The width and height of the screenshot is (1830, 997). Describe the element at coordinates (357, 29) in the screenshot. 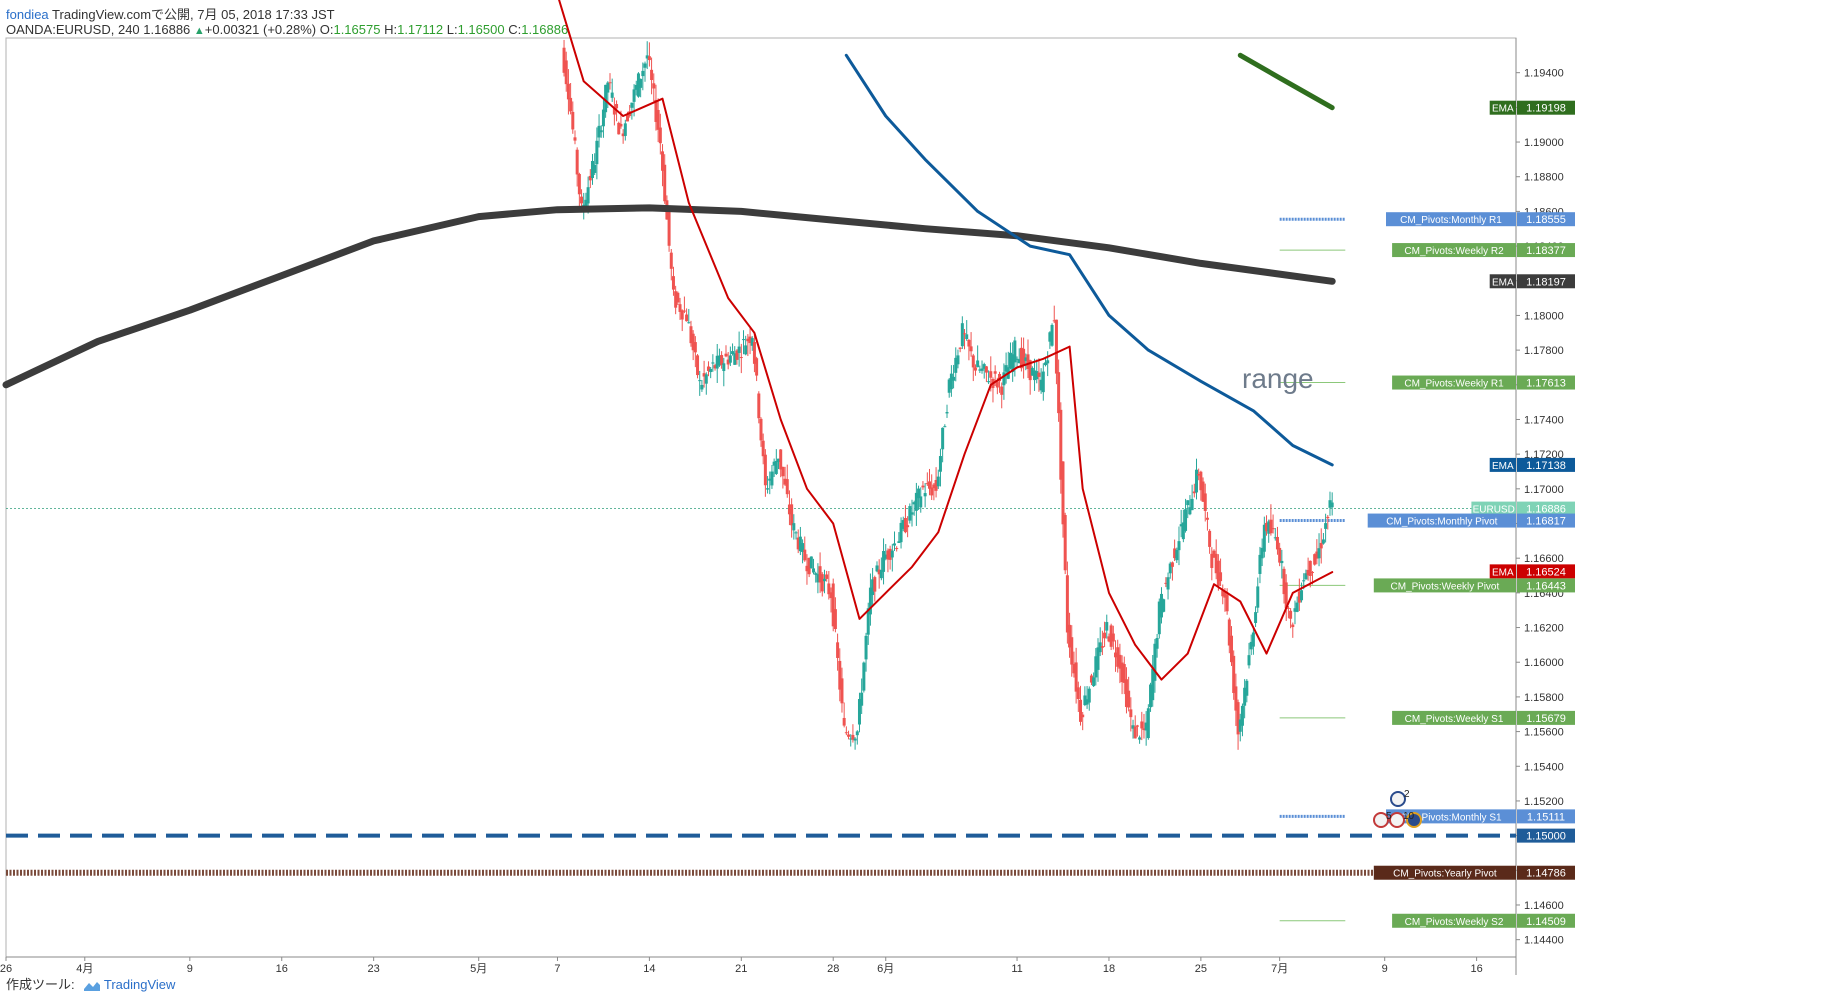

I see `open-value: 1.16575` at that location.